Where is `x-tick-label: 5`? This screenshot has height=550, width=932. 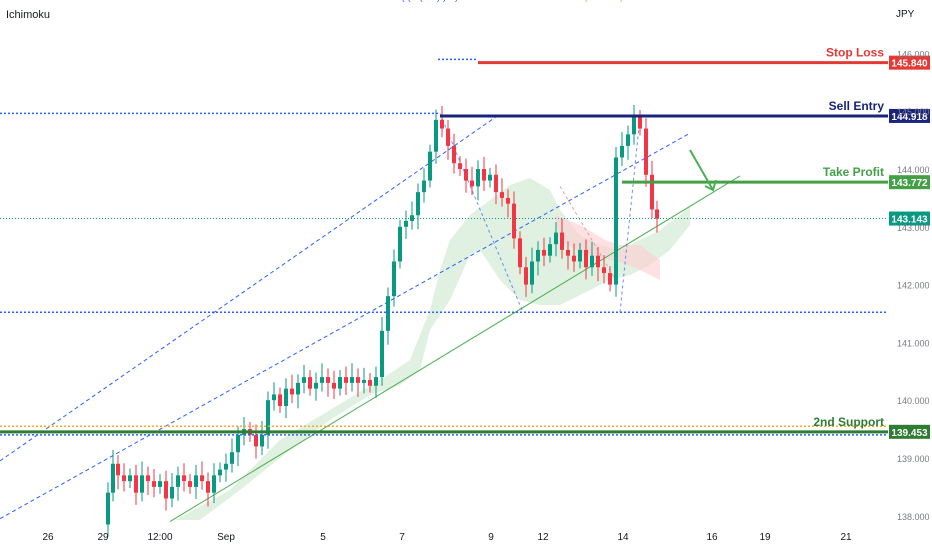
x-tick-label: 5 is located at coordinates (323, 537).